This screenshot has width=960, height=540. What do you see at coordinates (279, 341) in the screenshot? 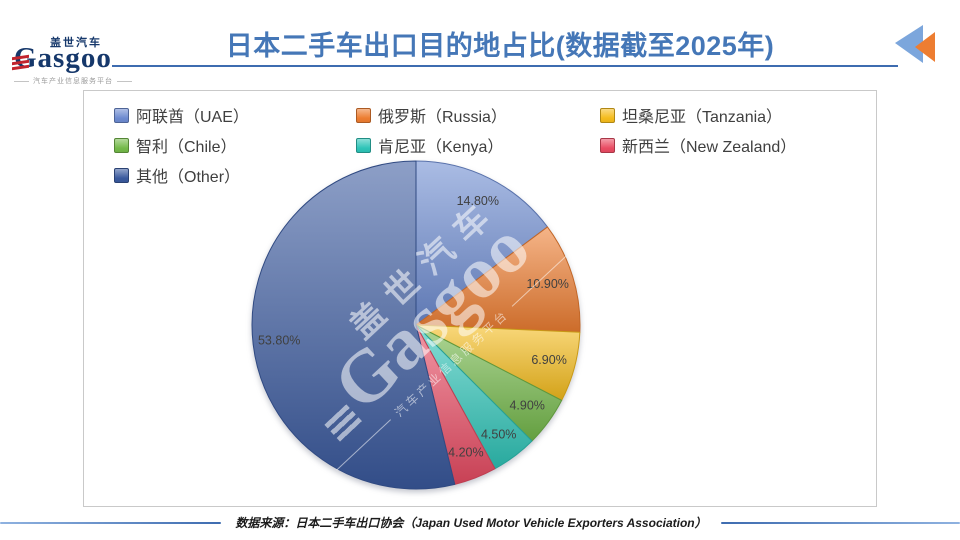
I see `slice-label-other: 53.80%` at bounding box center [279, 341].